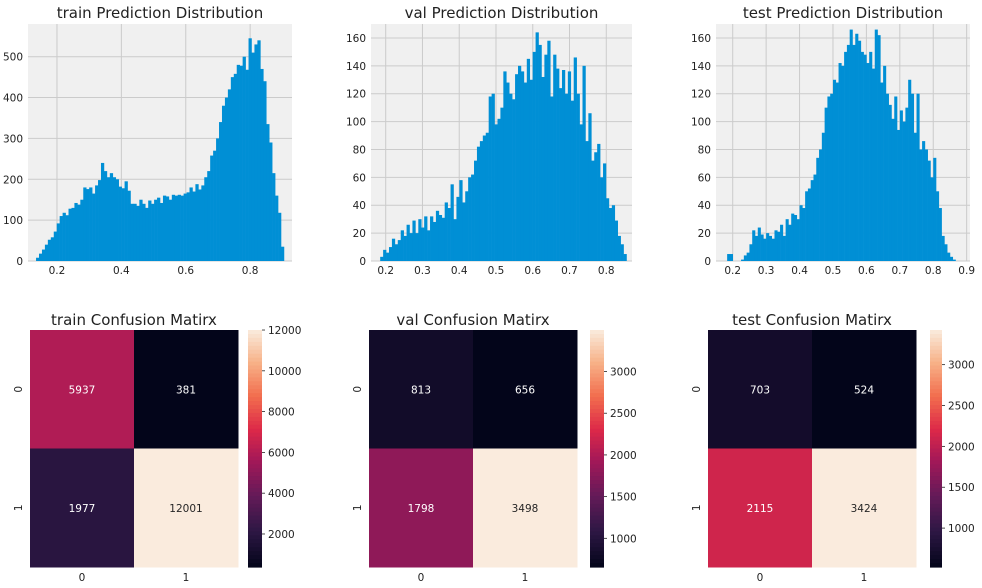 The image size is (982, 588). I want to click on y-tick-label: 0, so click(358, 389).